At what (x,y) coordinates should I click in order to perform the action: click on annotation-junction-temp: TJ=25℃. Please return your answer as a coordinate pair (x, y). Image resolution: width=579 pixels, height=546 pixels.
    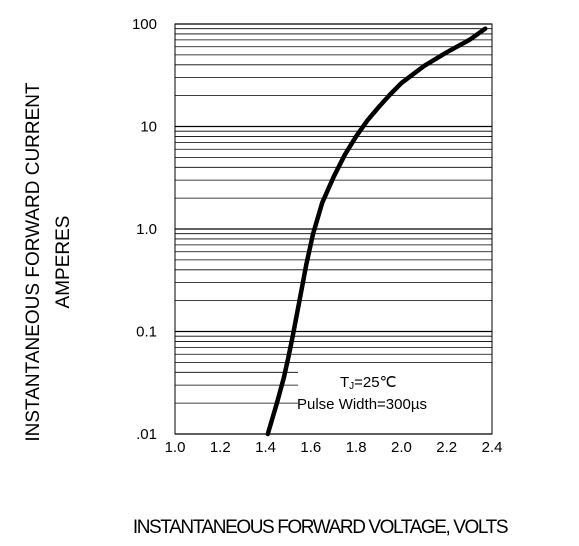
    Looking at the image, I should click on (368, 383).